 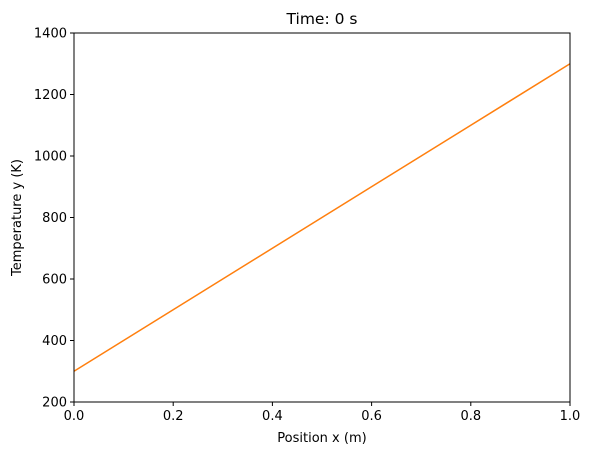 I want to click on x-tick-label: 0.8, so click(x=470, y=416).